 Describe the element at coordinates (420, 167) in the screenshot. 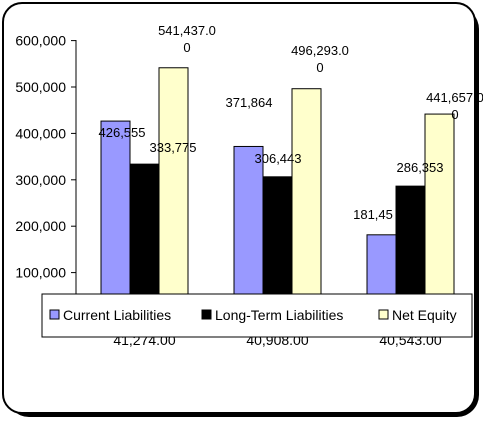

I see `data-label: 286,353` at that location.